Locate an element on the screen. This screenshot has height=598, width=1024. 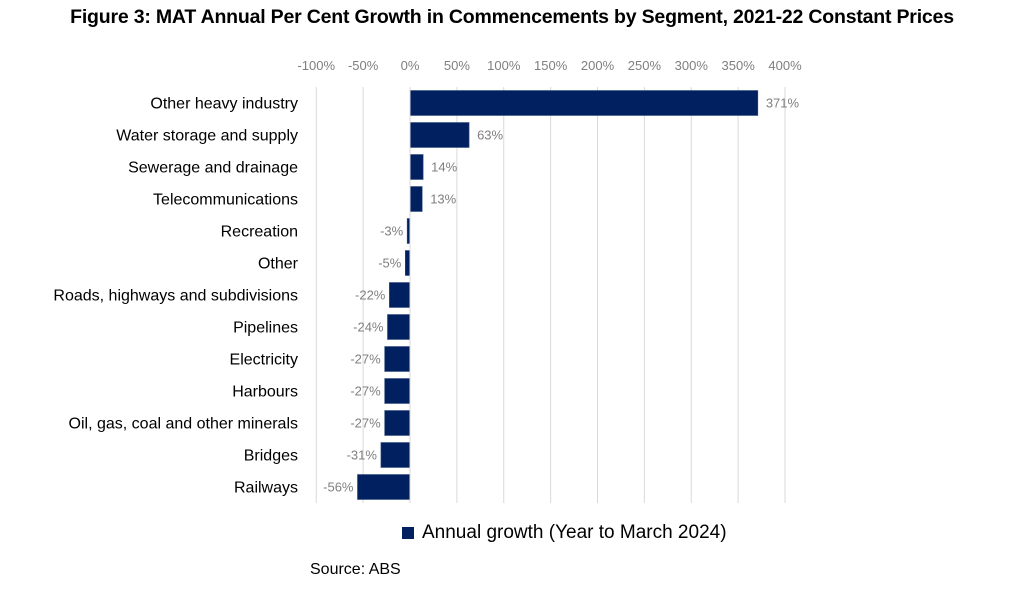
data-label: -5% is located at coordinates (390, 263).